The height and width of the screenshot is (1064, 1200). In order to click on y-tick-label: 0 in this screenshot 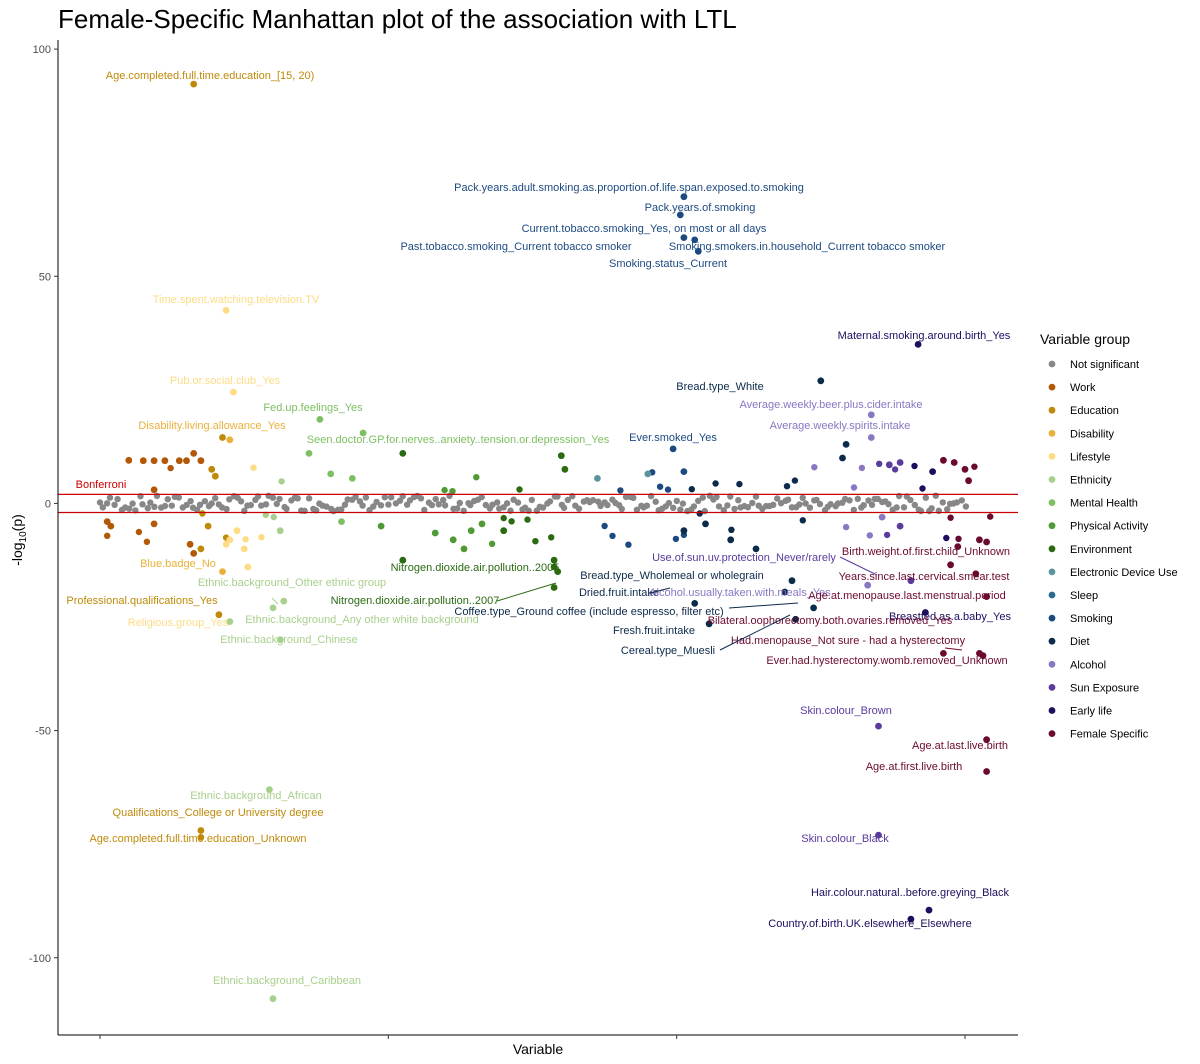, I will do `click(48, 504)`.